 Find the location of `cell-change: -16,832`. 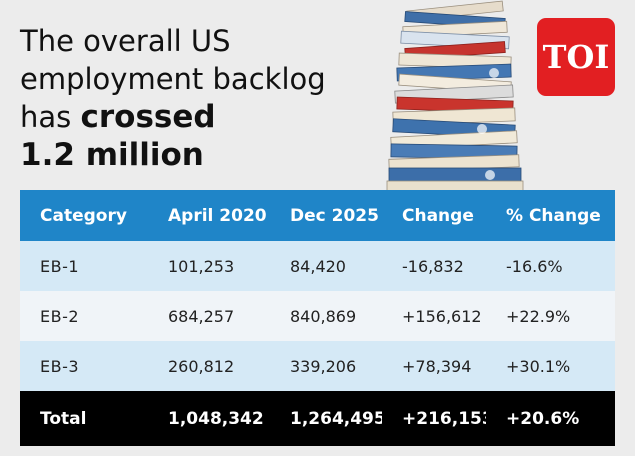

cell-change: -16,832 is located at coordinates (433, 266).